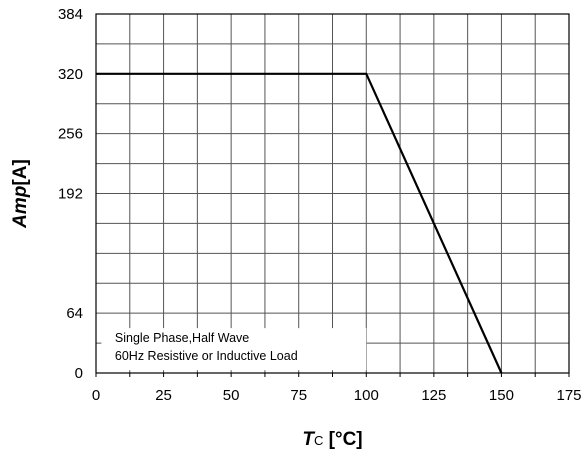 This screenshot has height=454, width=588. Describe the element at coordinates (342, 439) in the screenshot. I see `x-axis-label-unit: [°C]` at that location.